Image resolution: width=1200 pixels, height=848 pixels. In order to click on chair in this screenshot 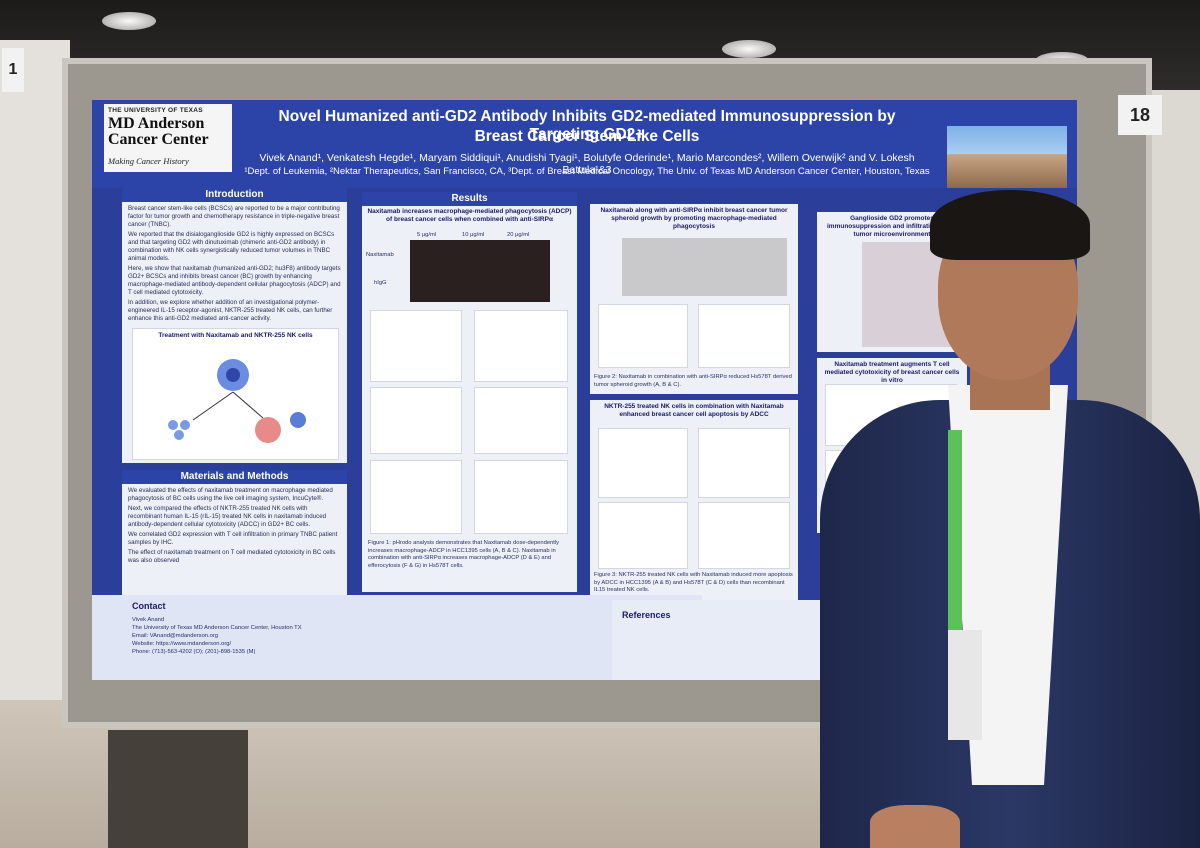, I will do `click(178, 789)`.